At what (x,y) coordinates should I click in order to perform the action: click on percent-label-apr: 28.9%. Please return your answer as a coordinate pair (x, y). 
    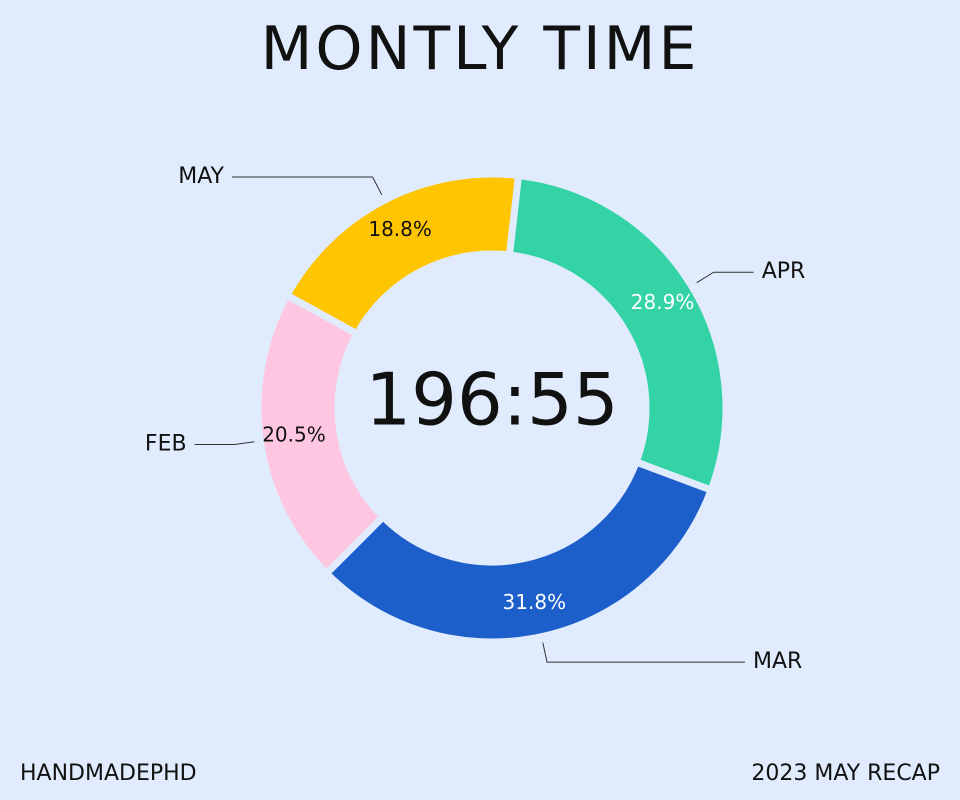
    Looking at the image, I should click on (663, 302).